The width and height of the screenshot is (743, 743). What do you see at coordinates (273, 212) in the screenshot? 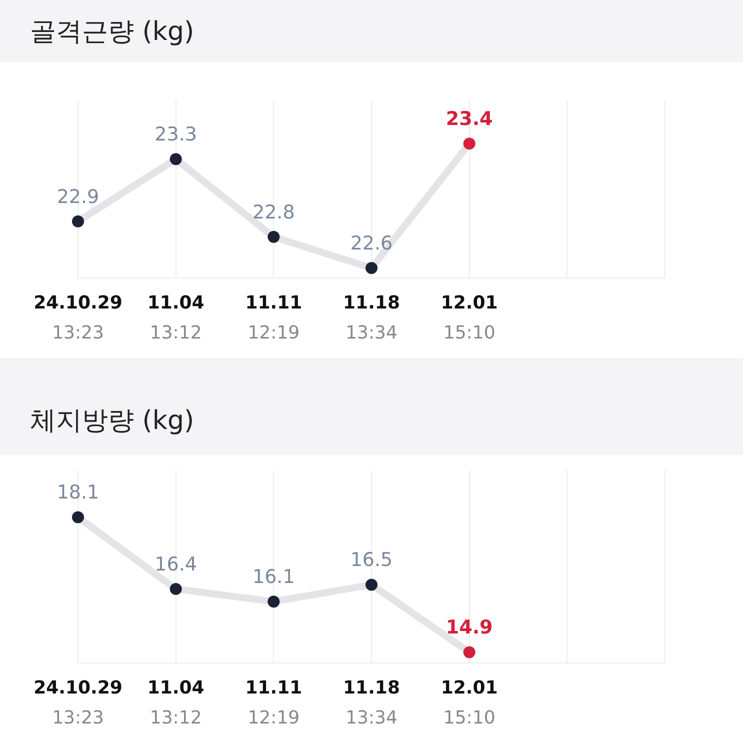
I see `data-label: 22.8` at bounding box center [273, 212].